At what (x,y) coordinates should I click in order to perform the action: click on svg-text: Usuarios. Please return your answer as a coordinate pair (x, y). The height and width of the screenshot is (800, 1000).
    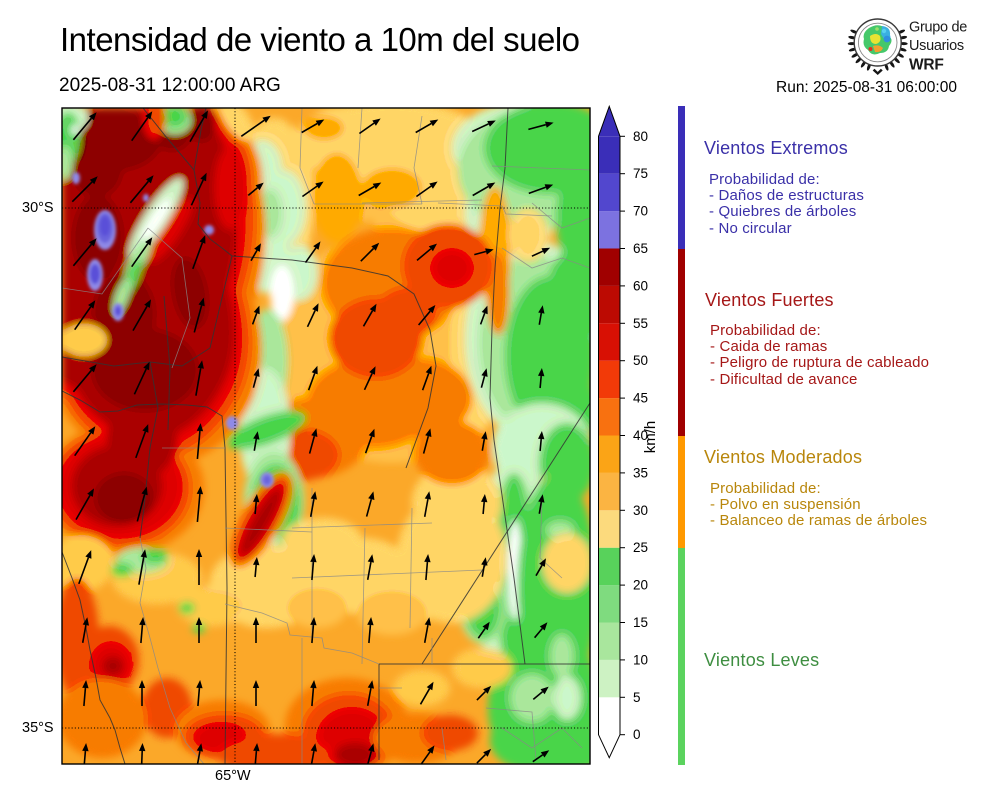
    Looking at the image, I should click on (936, 46).